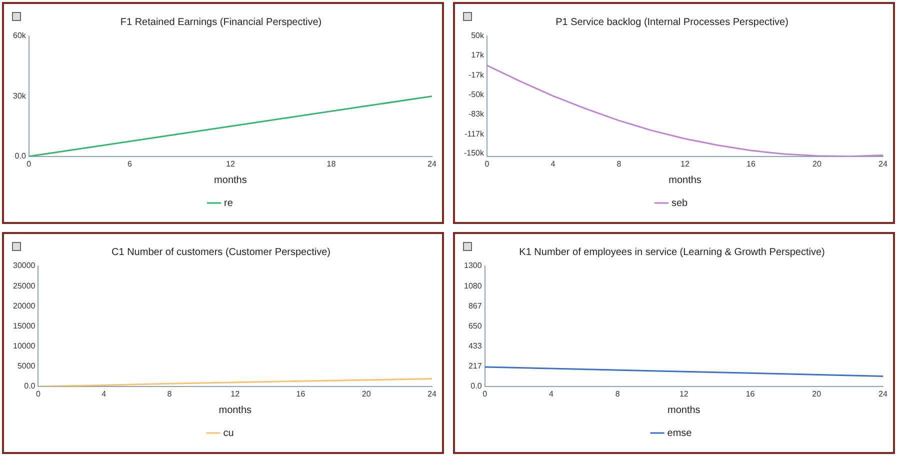  Describe the element at coordinates (24, 305) in the screenshot. I see `y-tick-label: 20000` at that location.